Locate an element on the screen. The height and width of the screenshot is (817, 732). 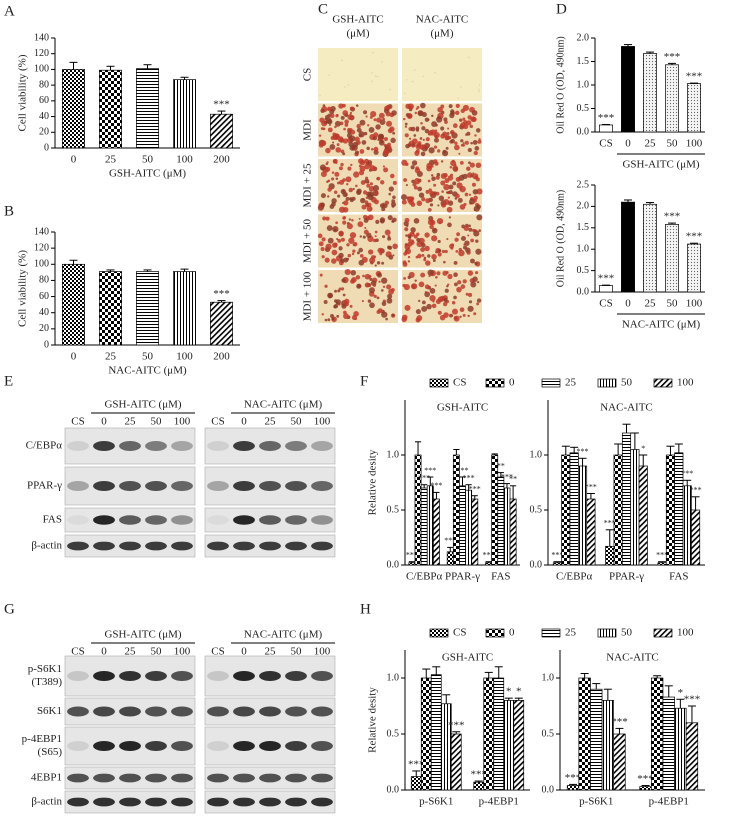
y-axis-label: Relative desity is located at coordinates (373, 482).